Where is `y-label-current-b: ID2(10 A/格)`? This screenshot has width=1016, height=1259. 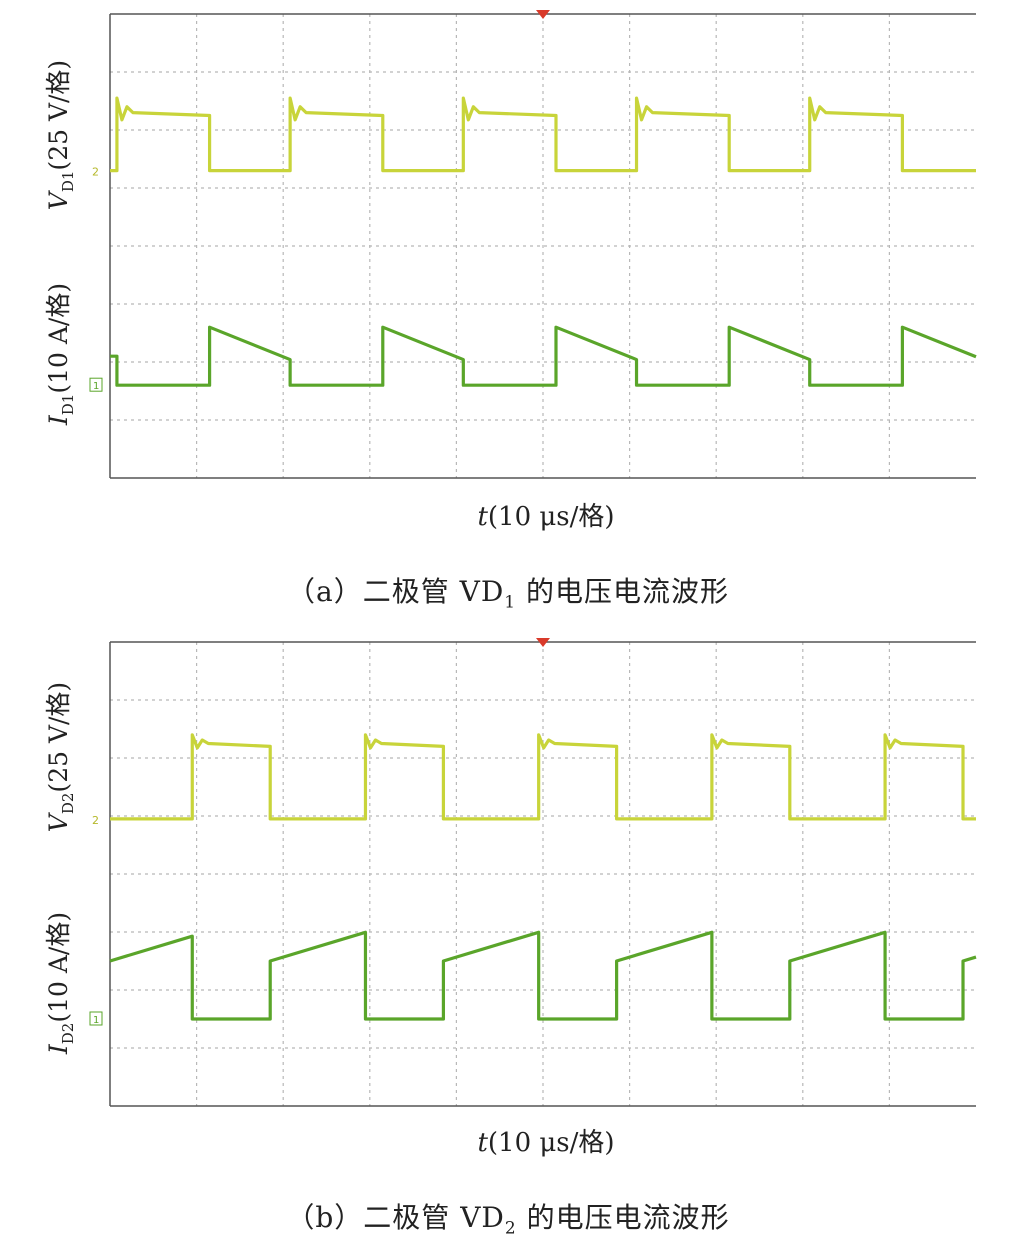 y-label-current-b: ID2(10 A/格) is located at coordinates (60, 983).